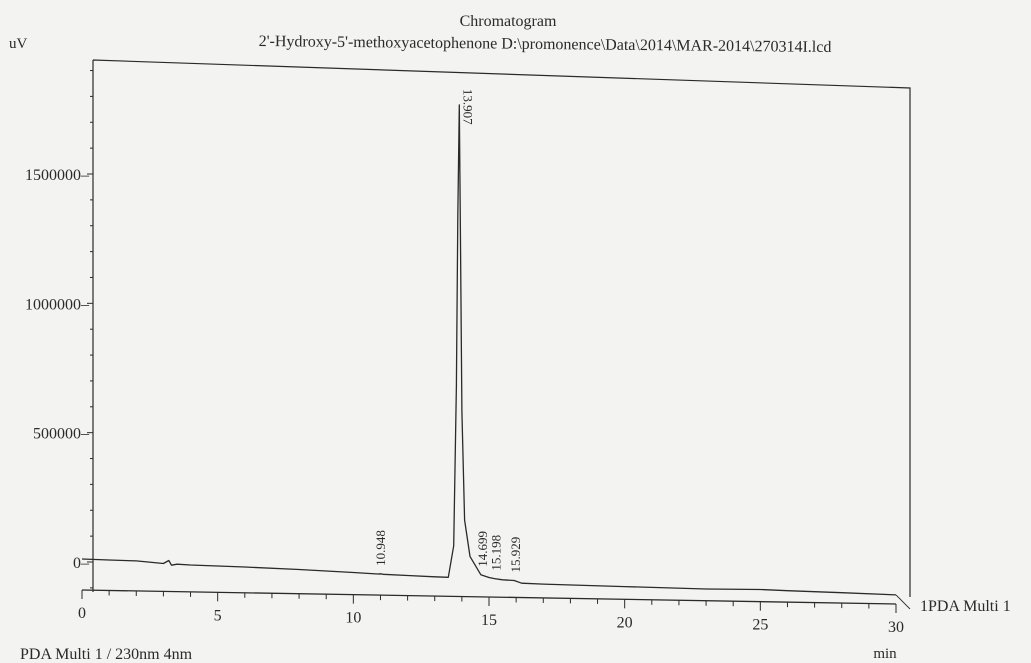 The image size is (1031, 663). Describe the element at coordinates (106, 654) in the screenshot. I see `detector-footer-label: PDA Multi 1 / 230nm 4nm` at that location.